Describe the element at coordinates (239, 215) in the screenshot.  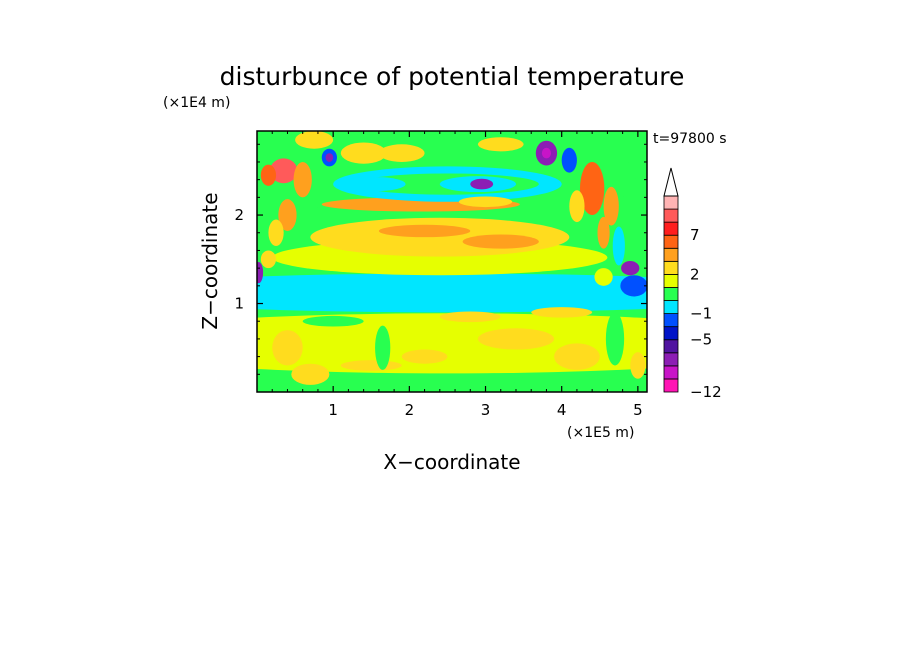
I see `y-tick-label: 2` at that location.